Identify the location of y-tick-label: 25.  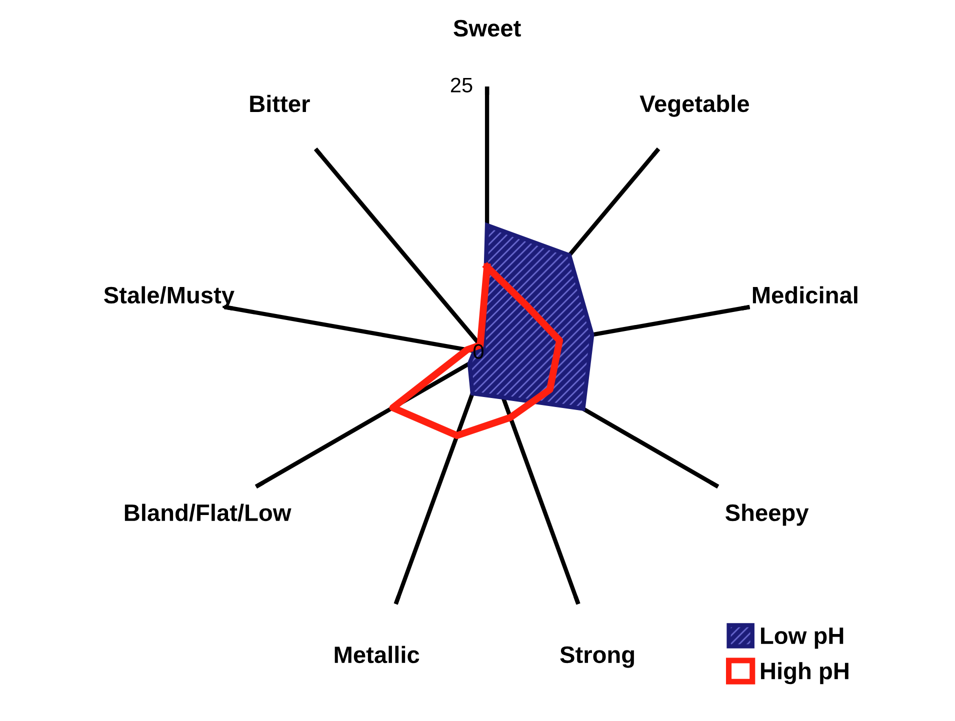
(461, 85).